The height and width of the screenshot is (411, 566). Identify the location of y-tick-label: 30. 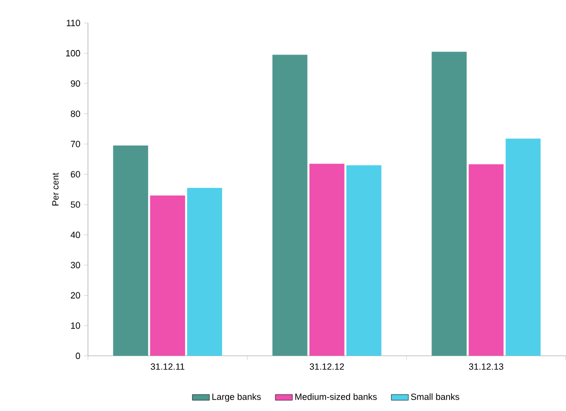
(75, 265).